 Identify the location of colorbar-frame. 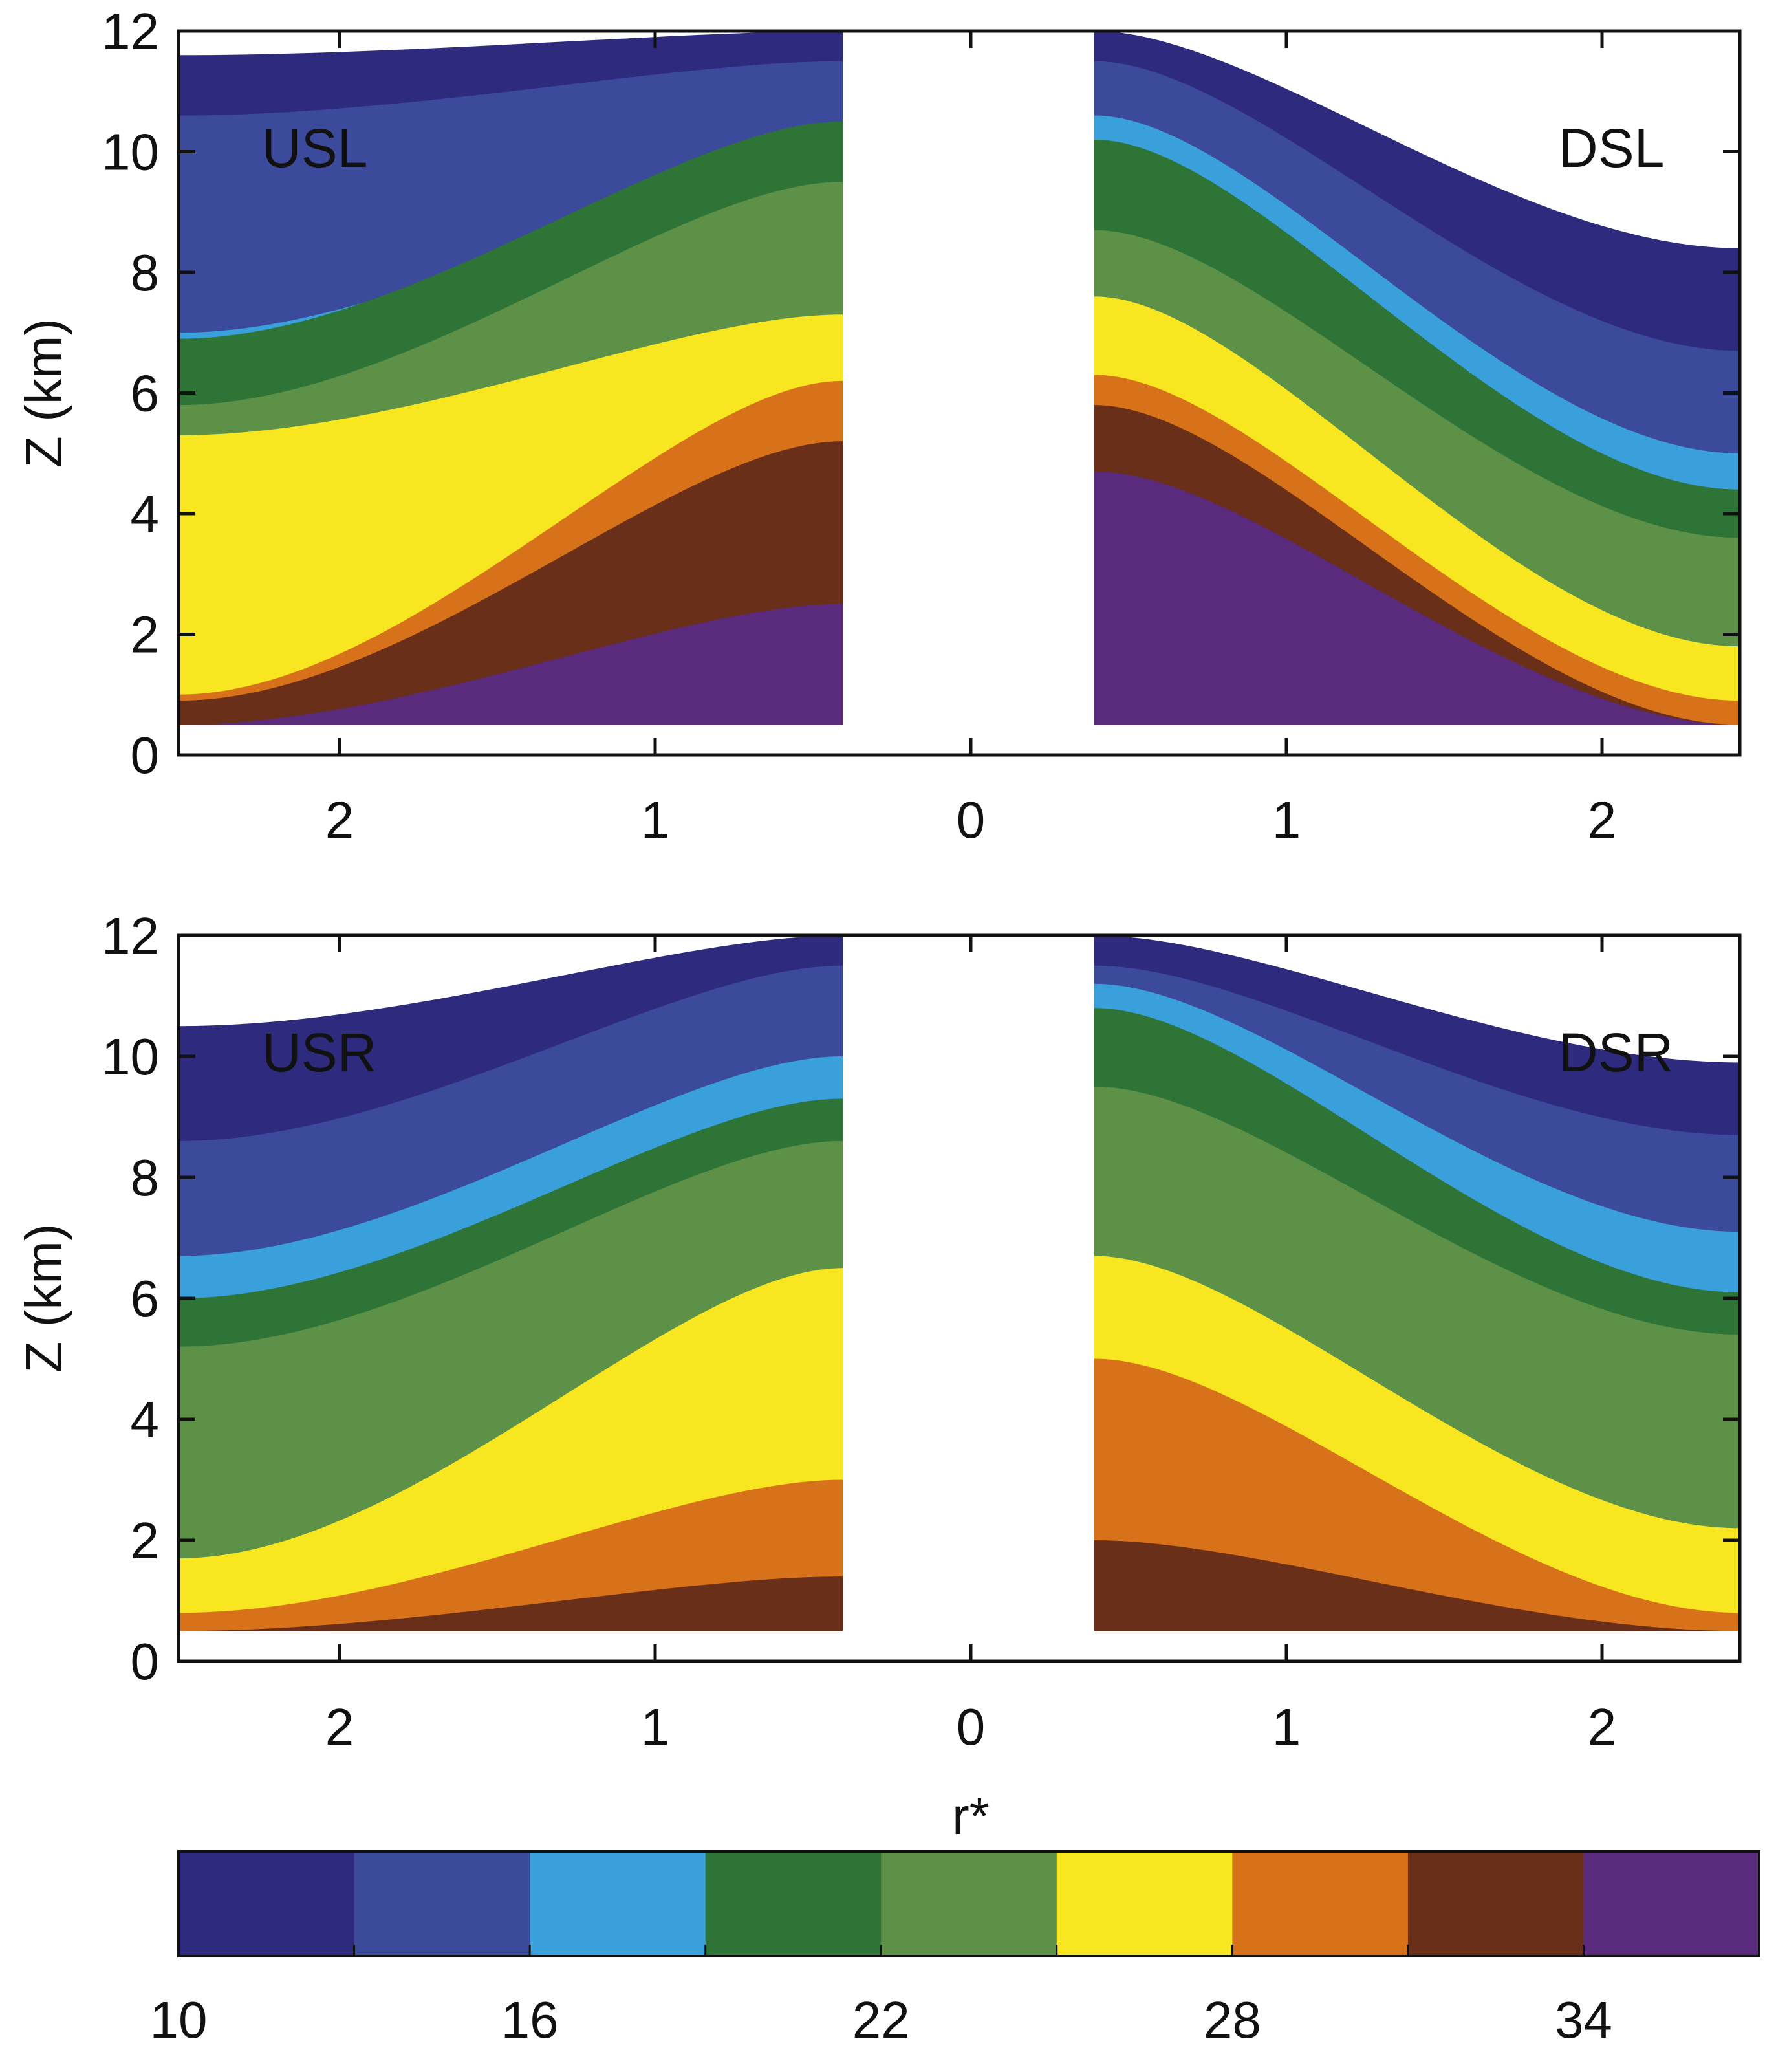
(968, 1903).